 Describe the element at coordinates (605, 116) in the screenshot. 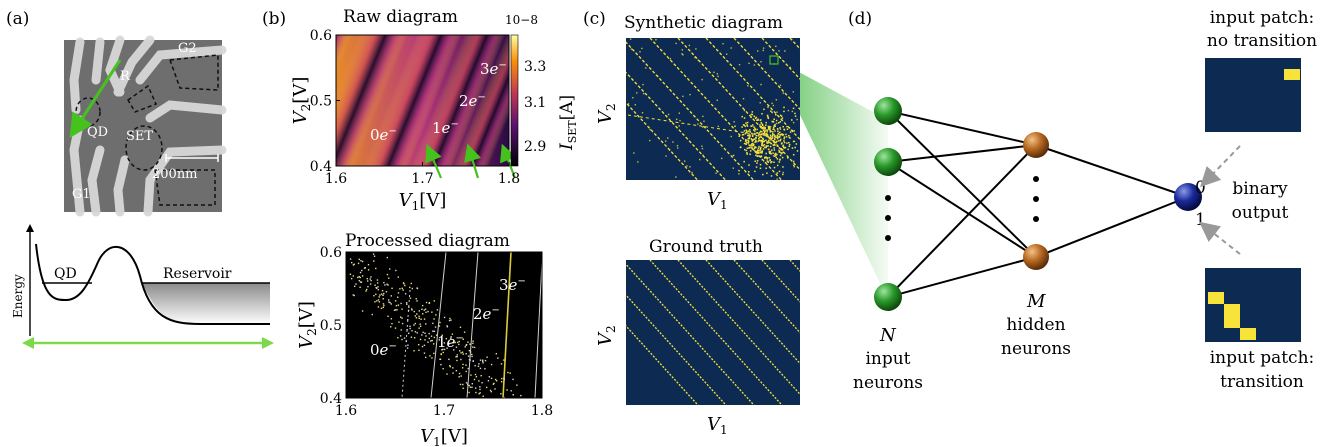

I see `synthetic-ylabel-symbol: V` at that location.